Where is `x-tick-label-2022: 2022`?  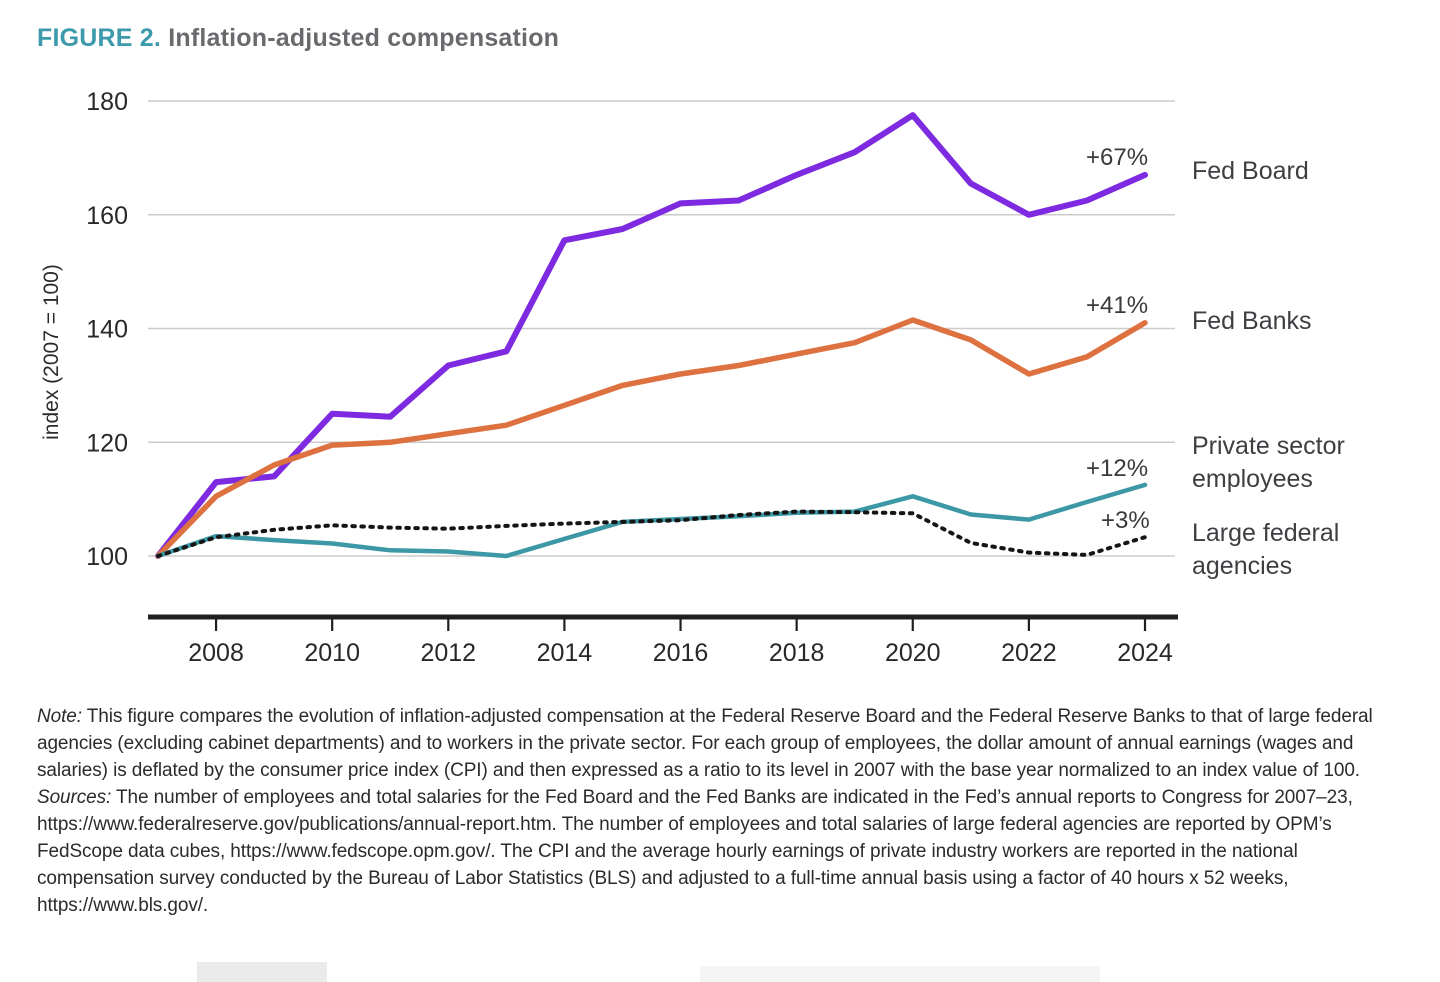
x-tick-label-2022: 2022 is located at coordinates (1029, 653).